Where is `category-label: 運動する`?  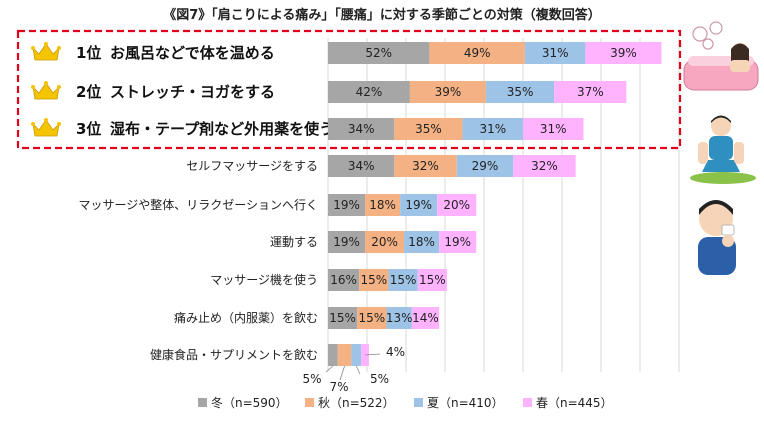 category-label: 運動する is located at coordinates (294, 242).